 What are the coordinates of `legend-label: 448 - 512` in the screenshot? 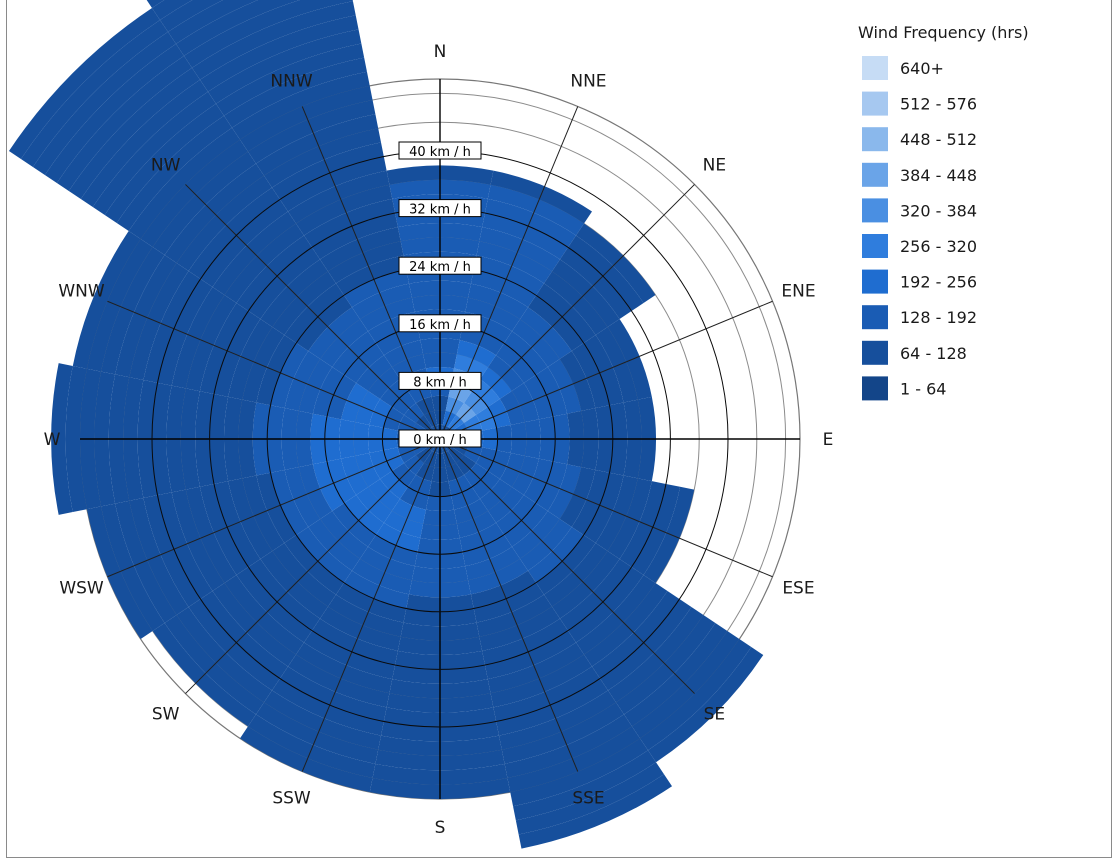 It's located at (938, 139).